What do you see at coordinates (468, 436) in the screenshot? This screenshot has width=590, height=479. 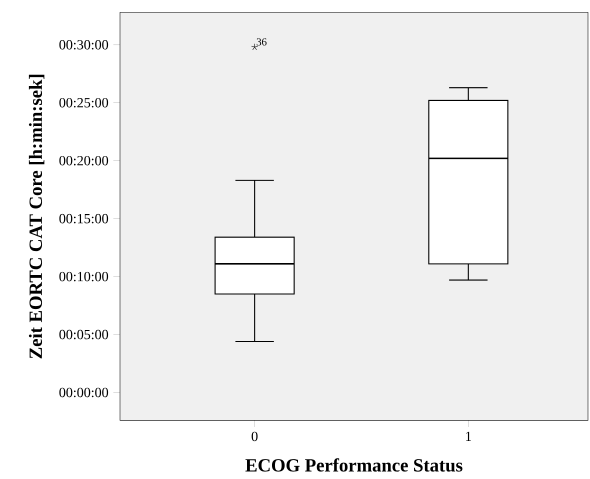 I see `x-tick-label: 1` at bounding box center [468, 436].